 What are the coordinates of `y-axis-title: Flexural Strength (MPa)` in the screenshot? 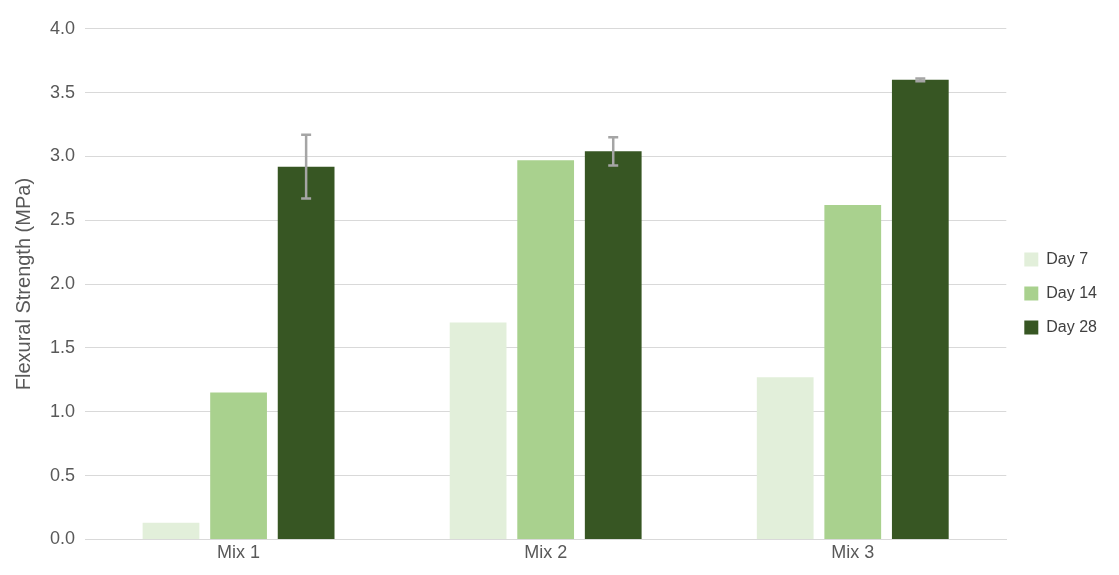 It's located at (22, 284).